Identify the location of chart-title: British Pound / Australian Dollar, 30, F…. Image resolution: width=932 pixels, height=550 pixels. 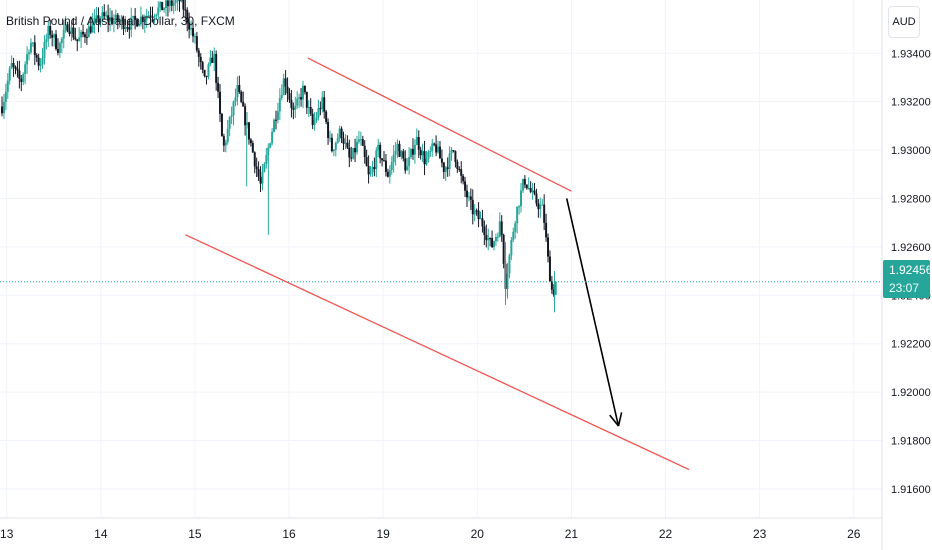
(120, 21).